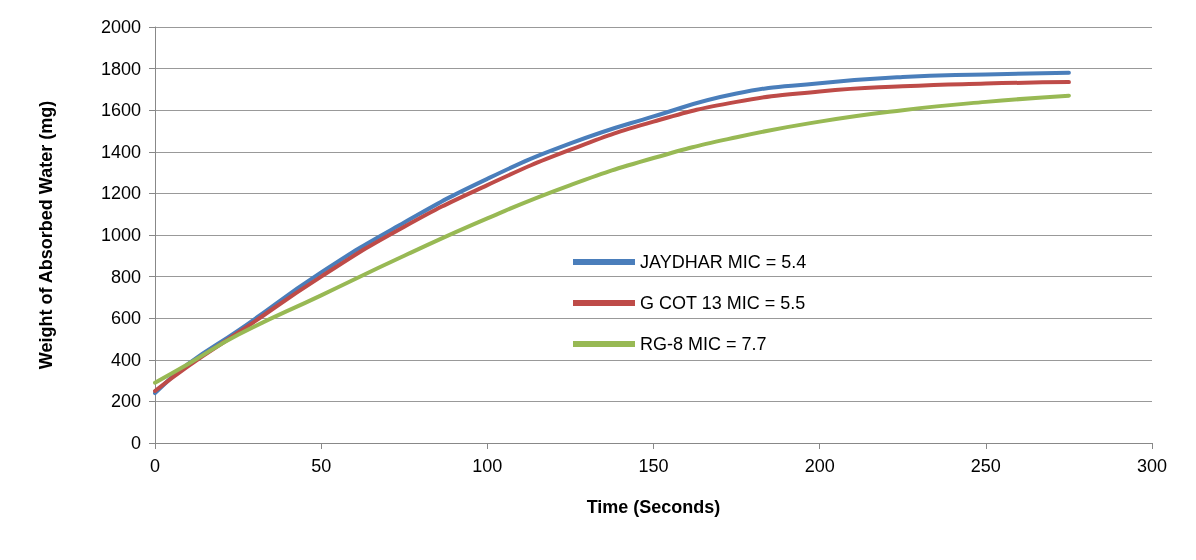  What do you see at coordinates (985, 466) in the screenshot?
I see `x-tick-label: 250` at bounding box center [985, 466].